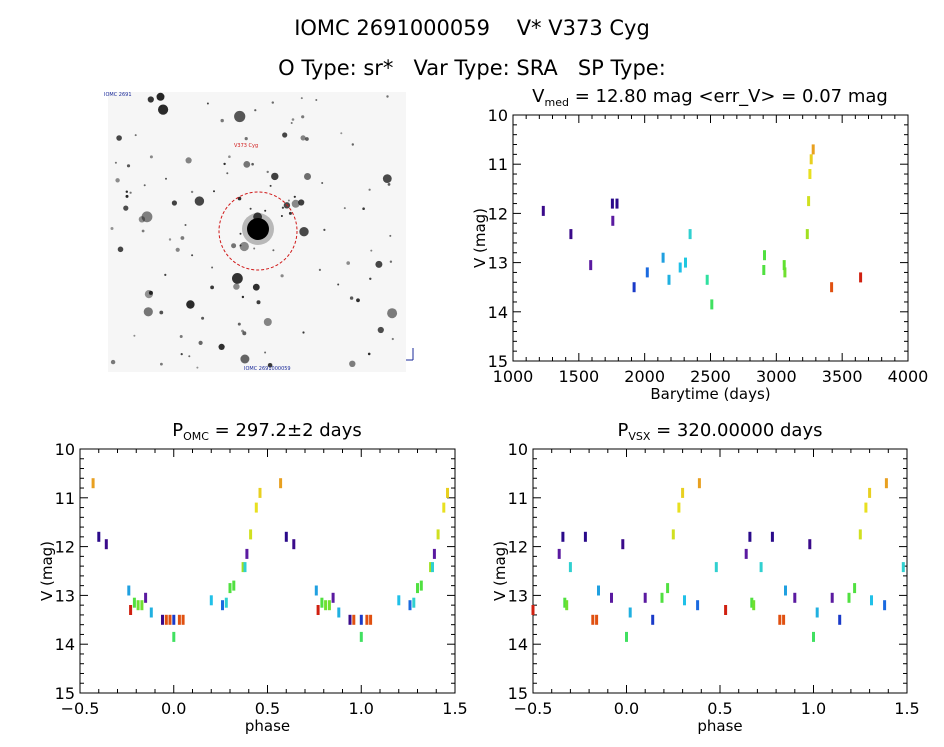 The width and height of the screenshot is (944, 747). What do you see at coordinates (472, 68) in the screenshot?
I see `type-info-title: O Type: sr* Var Type: SRA SP Type:` at bounding box center [472, 68].